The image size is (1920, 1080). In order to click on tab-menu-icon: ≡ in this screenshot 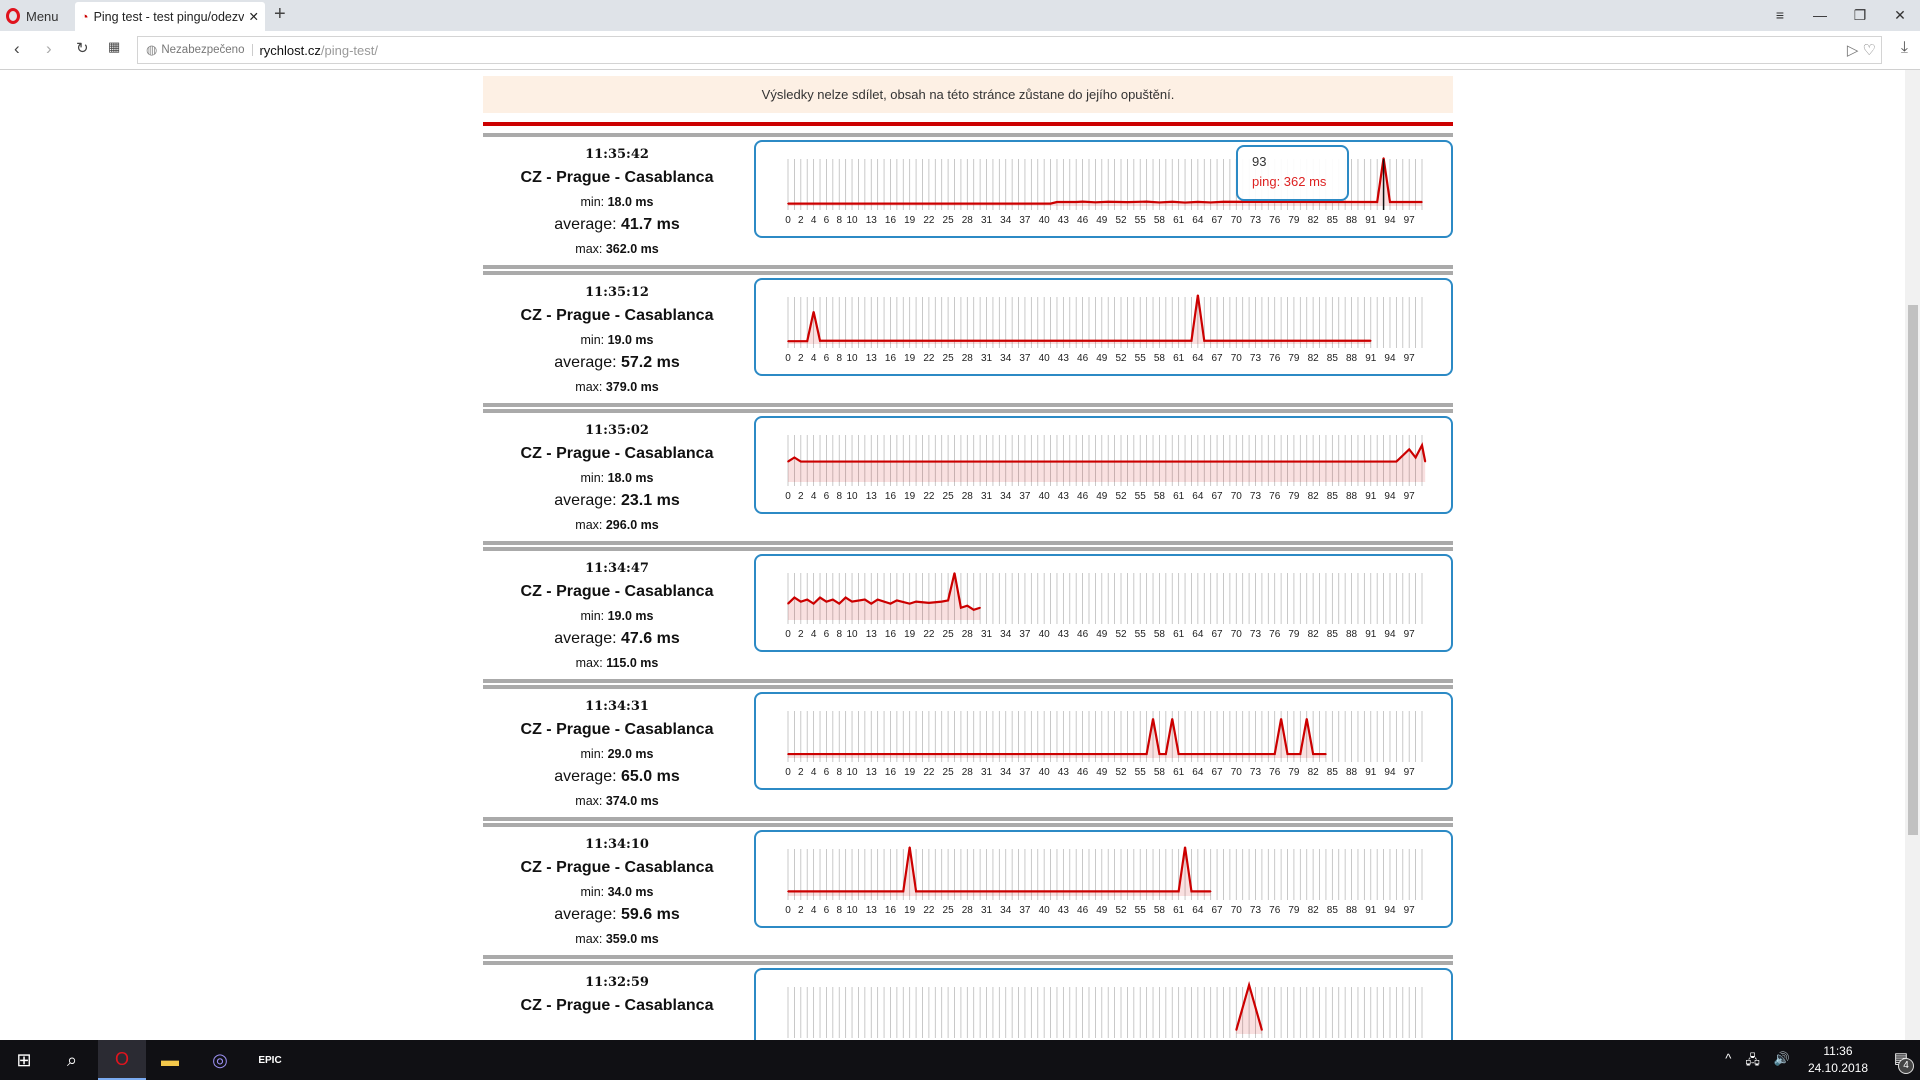, I will do `click(1780, 15)`.